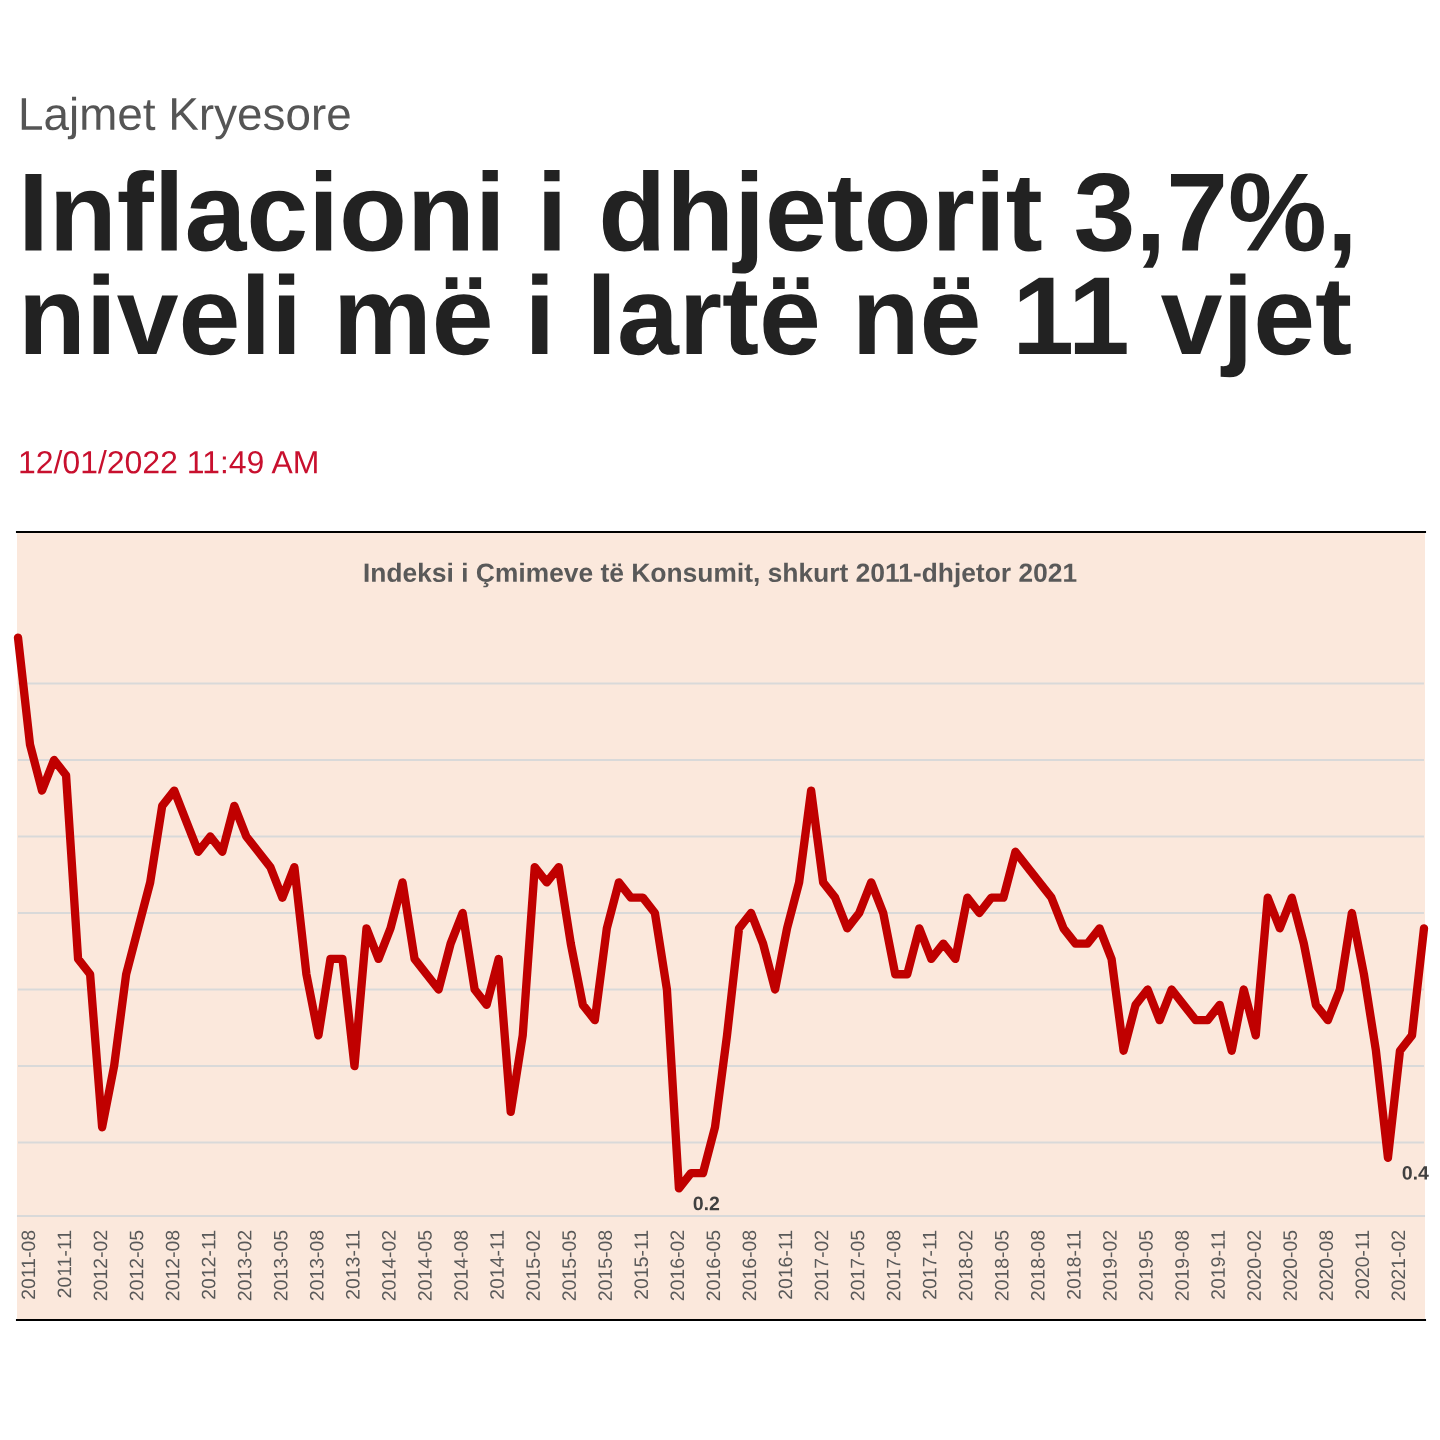 The width and height of the screenshot is (1440, 1440). Describe the element at coordinates (893, 1265) in the screenshot. I see `x-tick-label: 2017-08` at that location.